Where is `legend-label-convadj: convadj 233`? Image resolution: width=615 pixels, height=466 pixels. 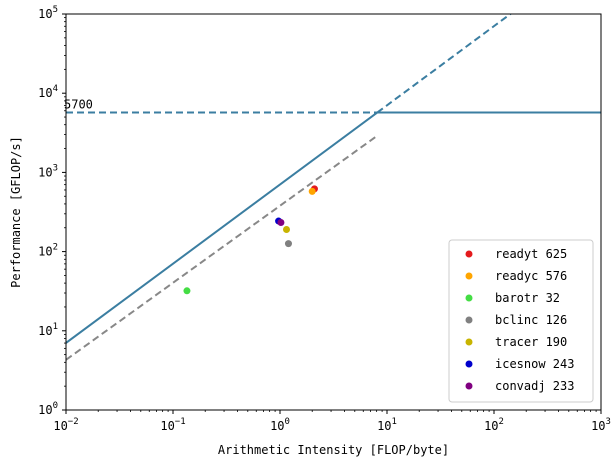
legend-label-convadj: convadj 233 is located at coordinates (534, 386).